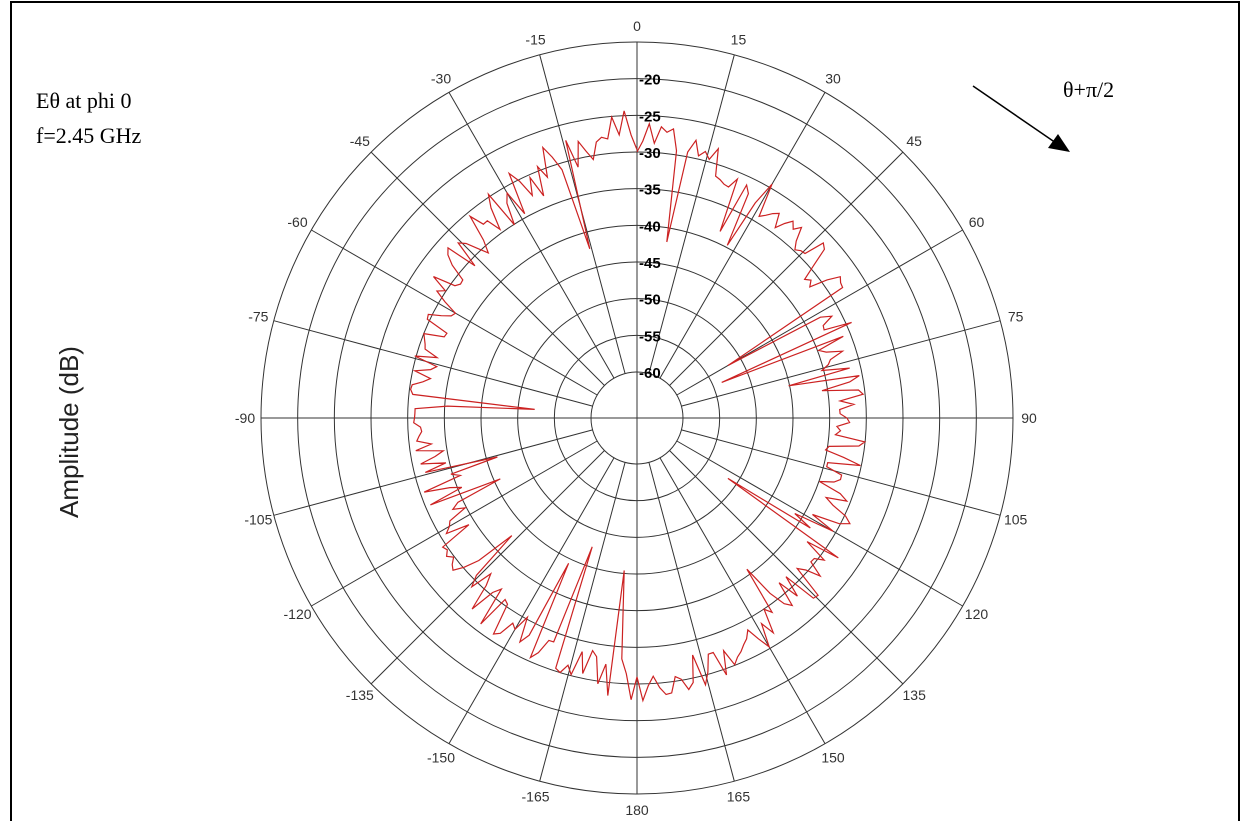  What do you see at coordinates (977, 614) in the screenshot?
I see `angle-tick-label: 120` at bounding box center [977, 614].